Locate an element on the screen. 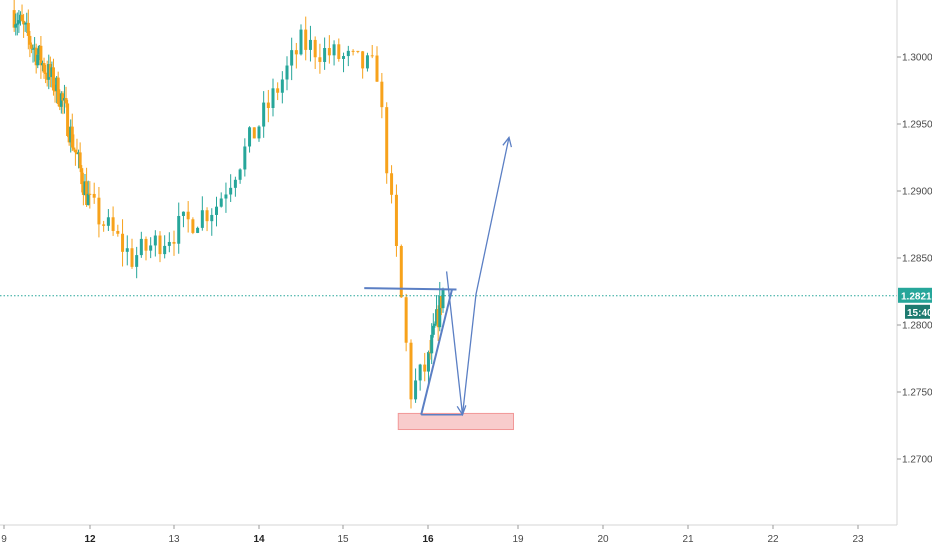 This screenshot has width=932, height=550. current-price-badge is located at coordinates (915, 295).